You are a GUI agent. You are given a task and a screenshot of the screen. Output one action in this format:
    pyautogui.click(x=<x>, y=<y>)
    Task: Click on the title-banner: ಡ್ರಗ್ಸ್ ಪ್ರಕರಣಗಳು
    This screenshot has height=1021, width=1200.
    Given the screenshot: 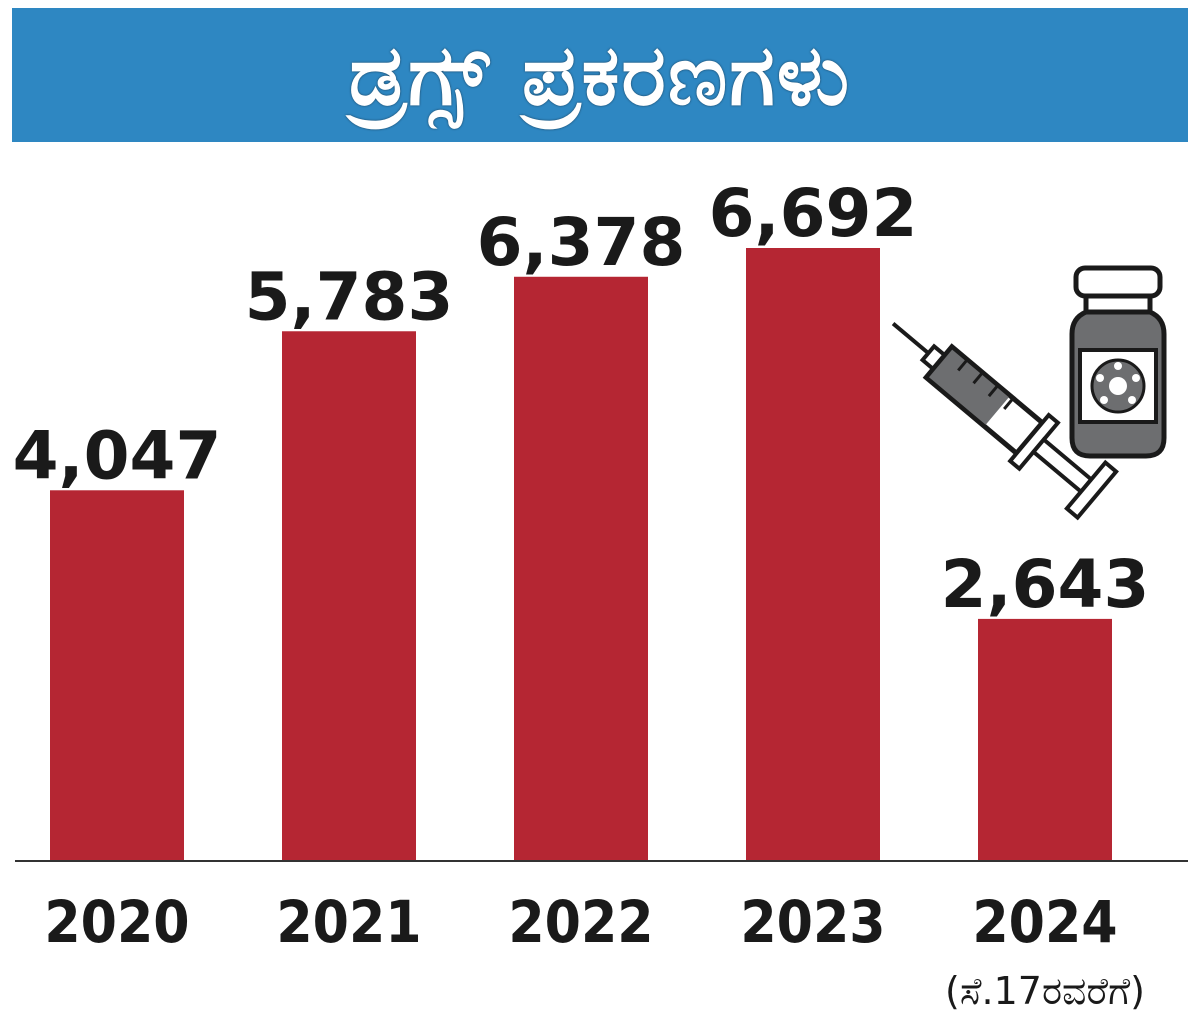 What is the action you would take?
    pyautogui.click(x=600, y=75)
    